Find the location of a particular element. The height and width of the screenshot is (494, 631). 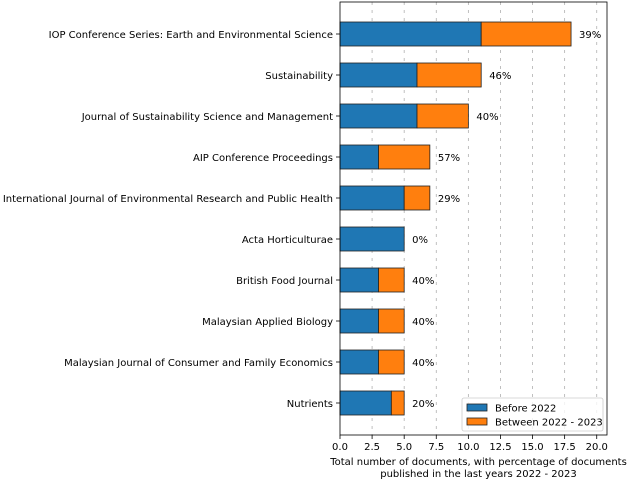

y-tick-label: Acta Horticulturae is located at coordinates (287, 240).